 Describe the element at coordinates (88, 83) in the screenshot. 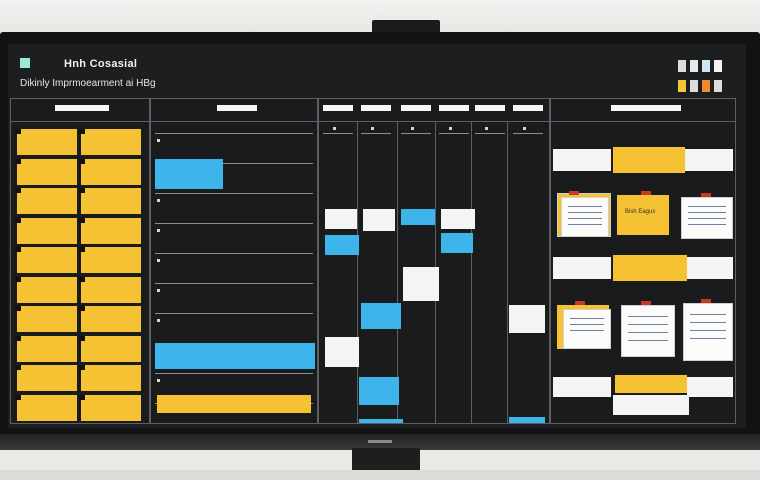

I see `board-subtitle: Dikinly Imprmoearment ai HBg` at that location.